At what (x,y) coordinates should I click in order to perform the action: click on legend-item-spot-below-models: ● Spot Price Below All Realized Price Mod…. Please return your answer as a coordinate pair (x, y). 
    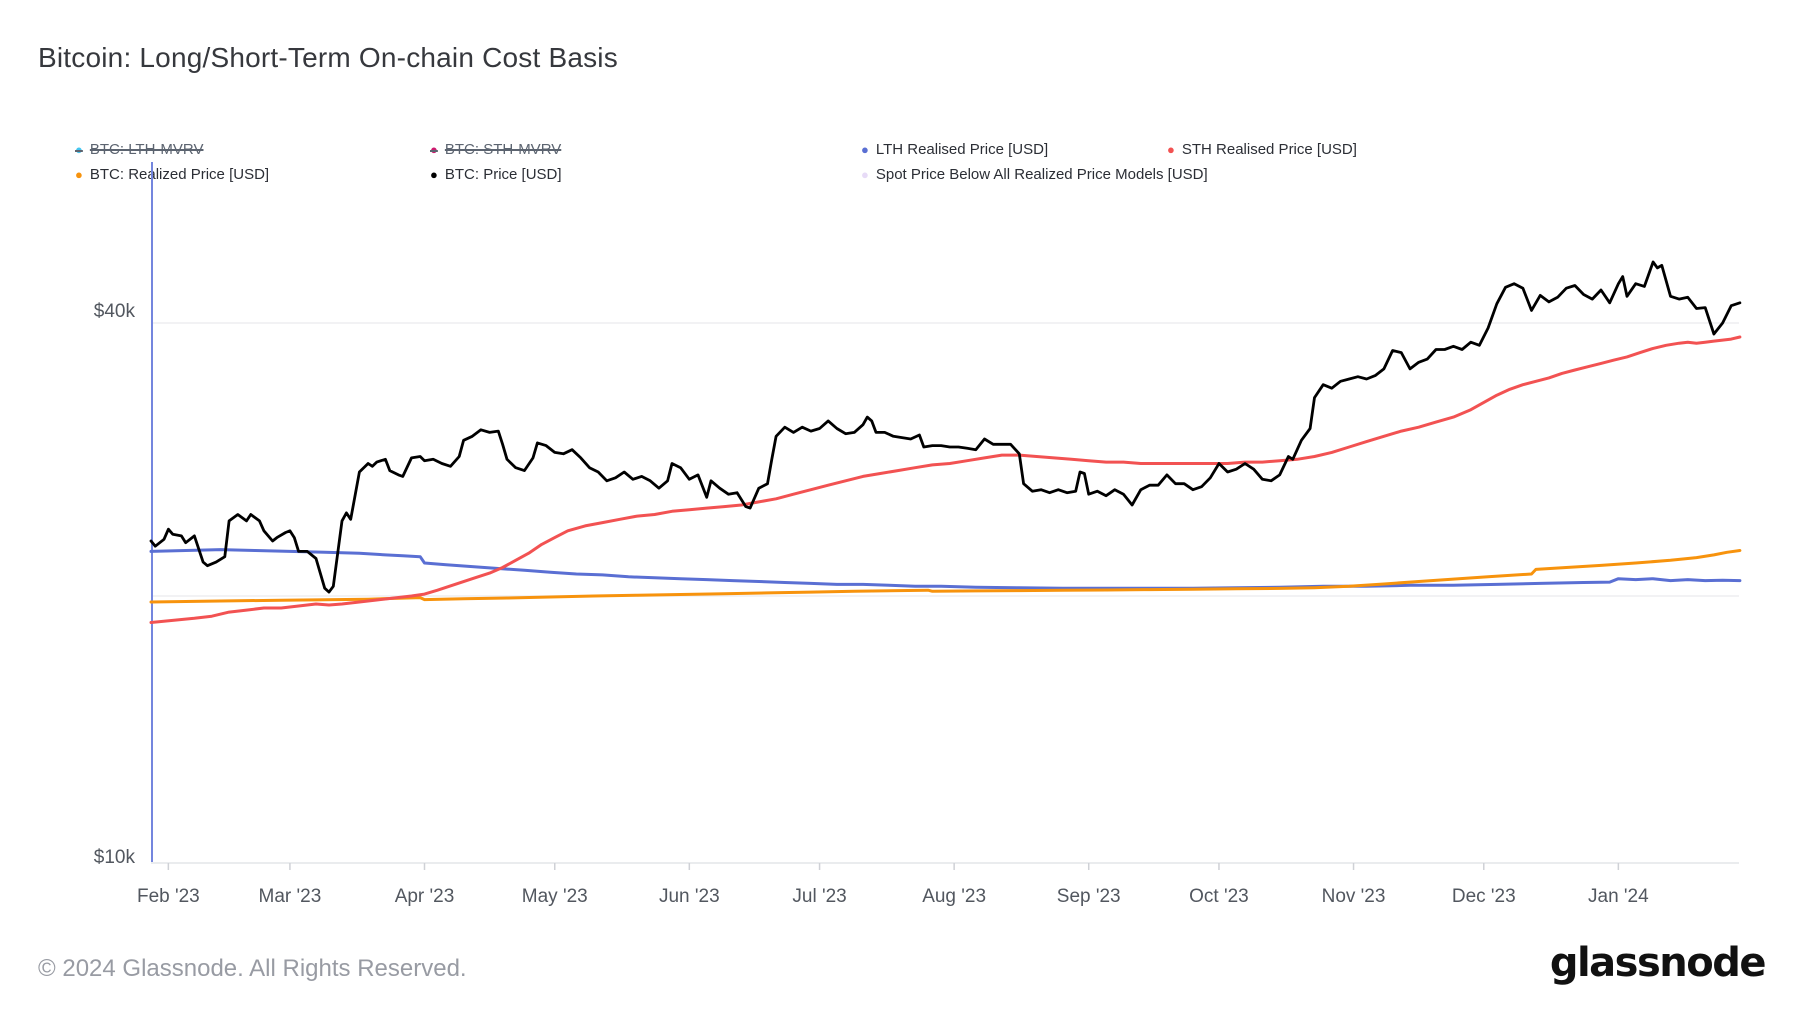
    Looking at the image, I should click on (1034, 174).